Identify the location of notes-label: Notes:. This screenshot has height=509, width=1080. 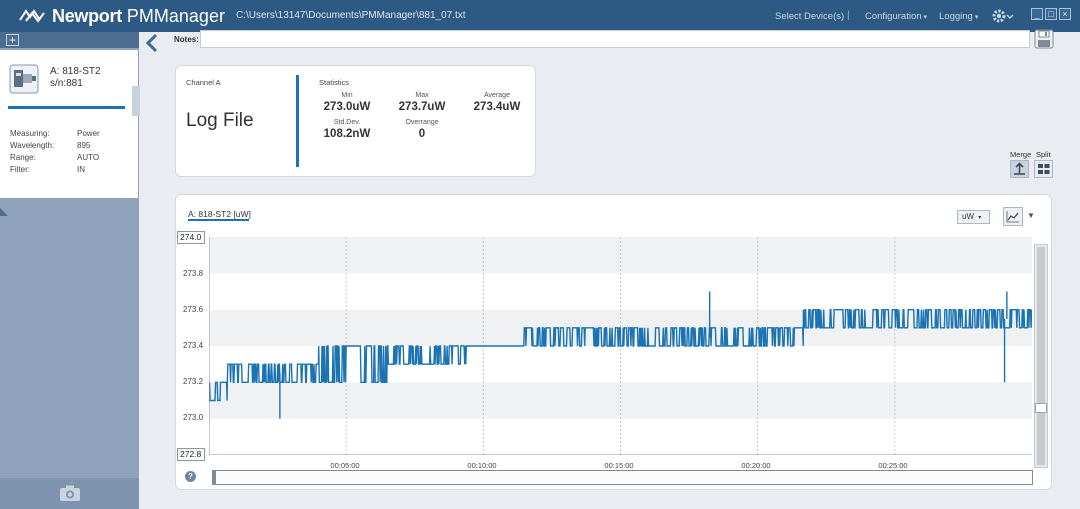
(186, 39).